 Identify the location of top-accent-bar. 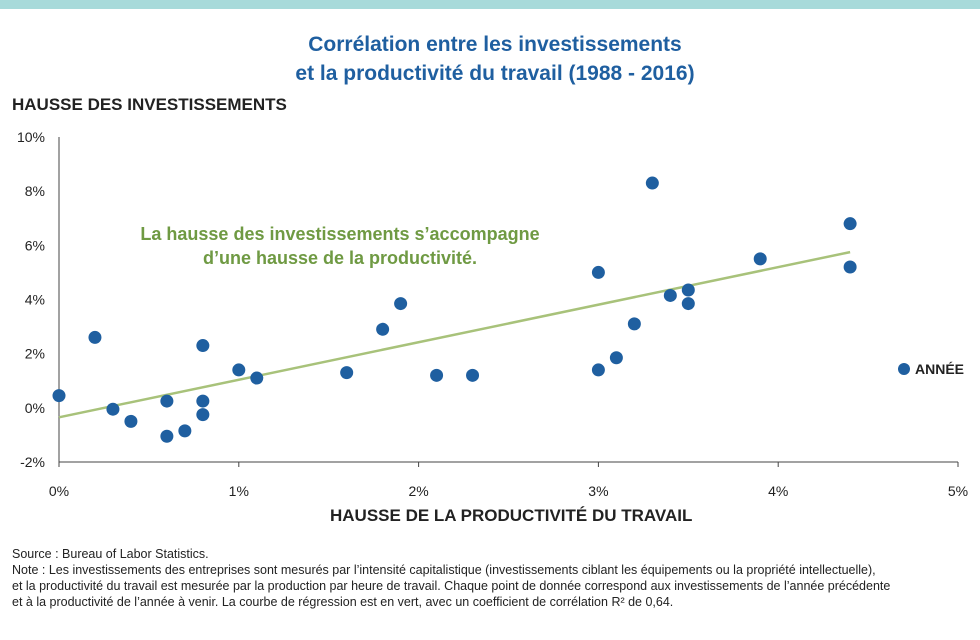
(490, 4).